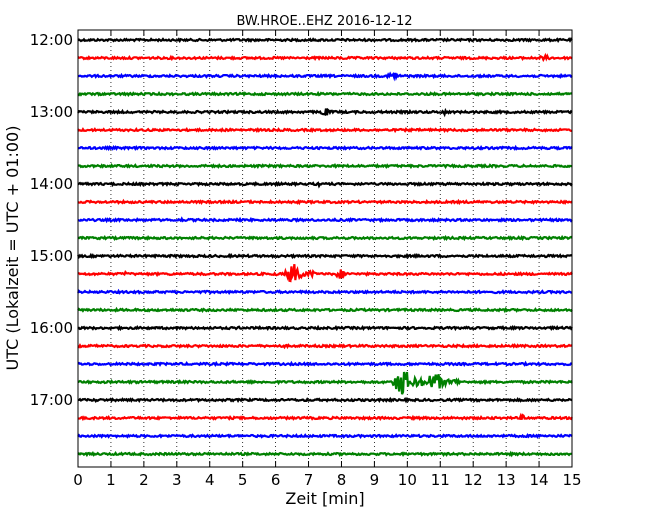 The height and width of the screenshot is (520, 650). I want to click on x-tick-label: 5, so click(243, 480).